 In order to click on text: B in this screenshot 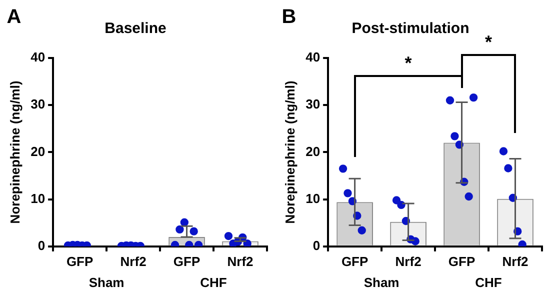, I will do `click(289, 17)`.